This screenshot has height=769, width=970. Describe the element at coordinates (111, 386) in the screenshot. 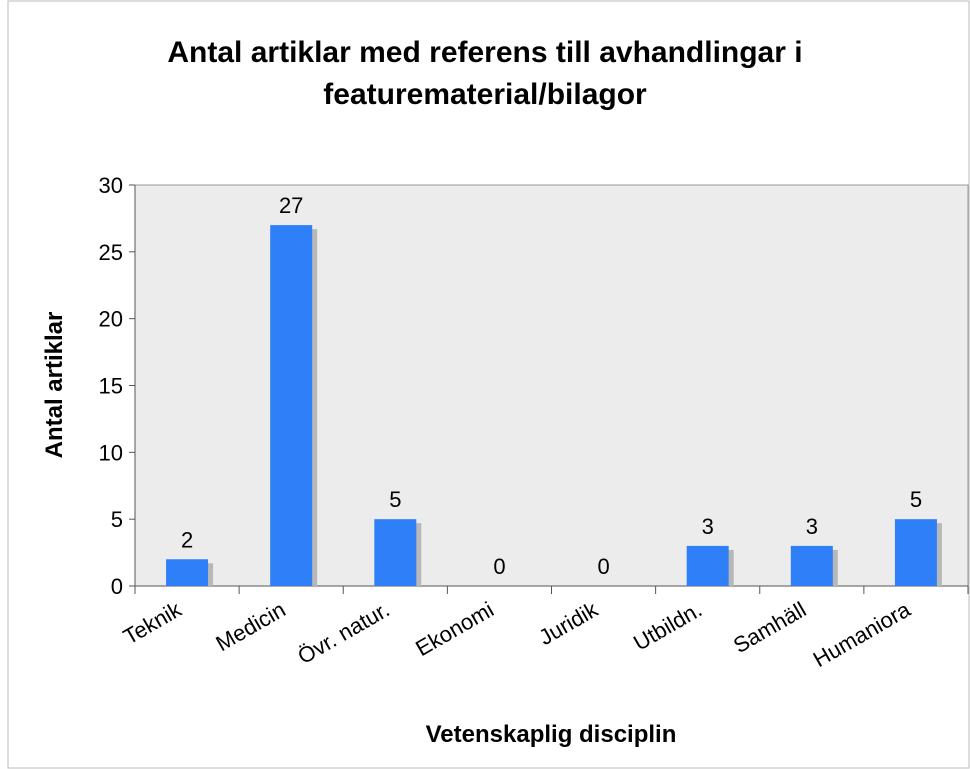

I see `y-tick-label: 15` at that location.